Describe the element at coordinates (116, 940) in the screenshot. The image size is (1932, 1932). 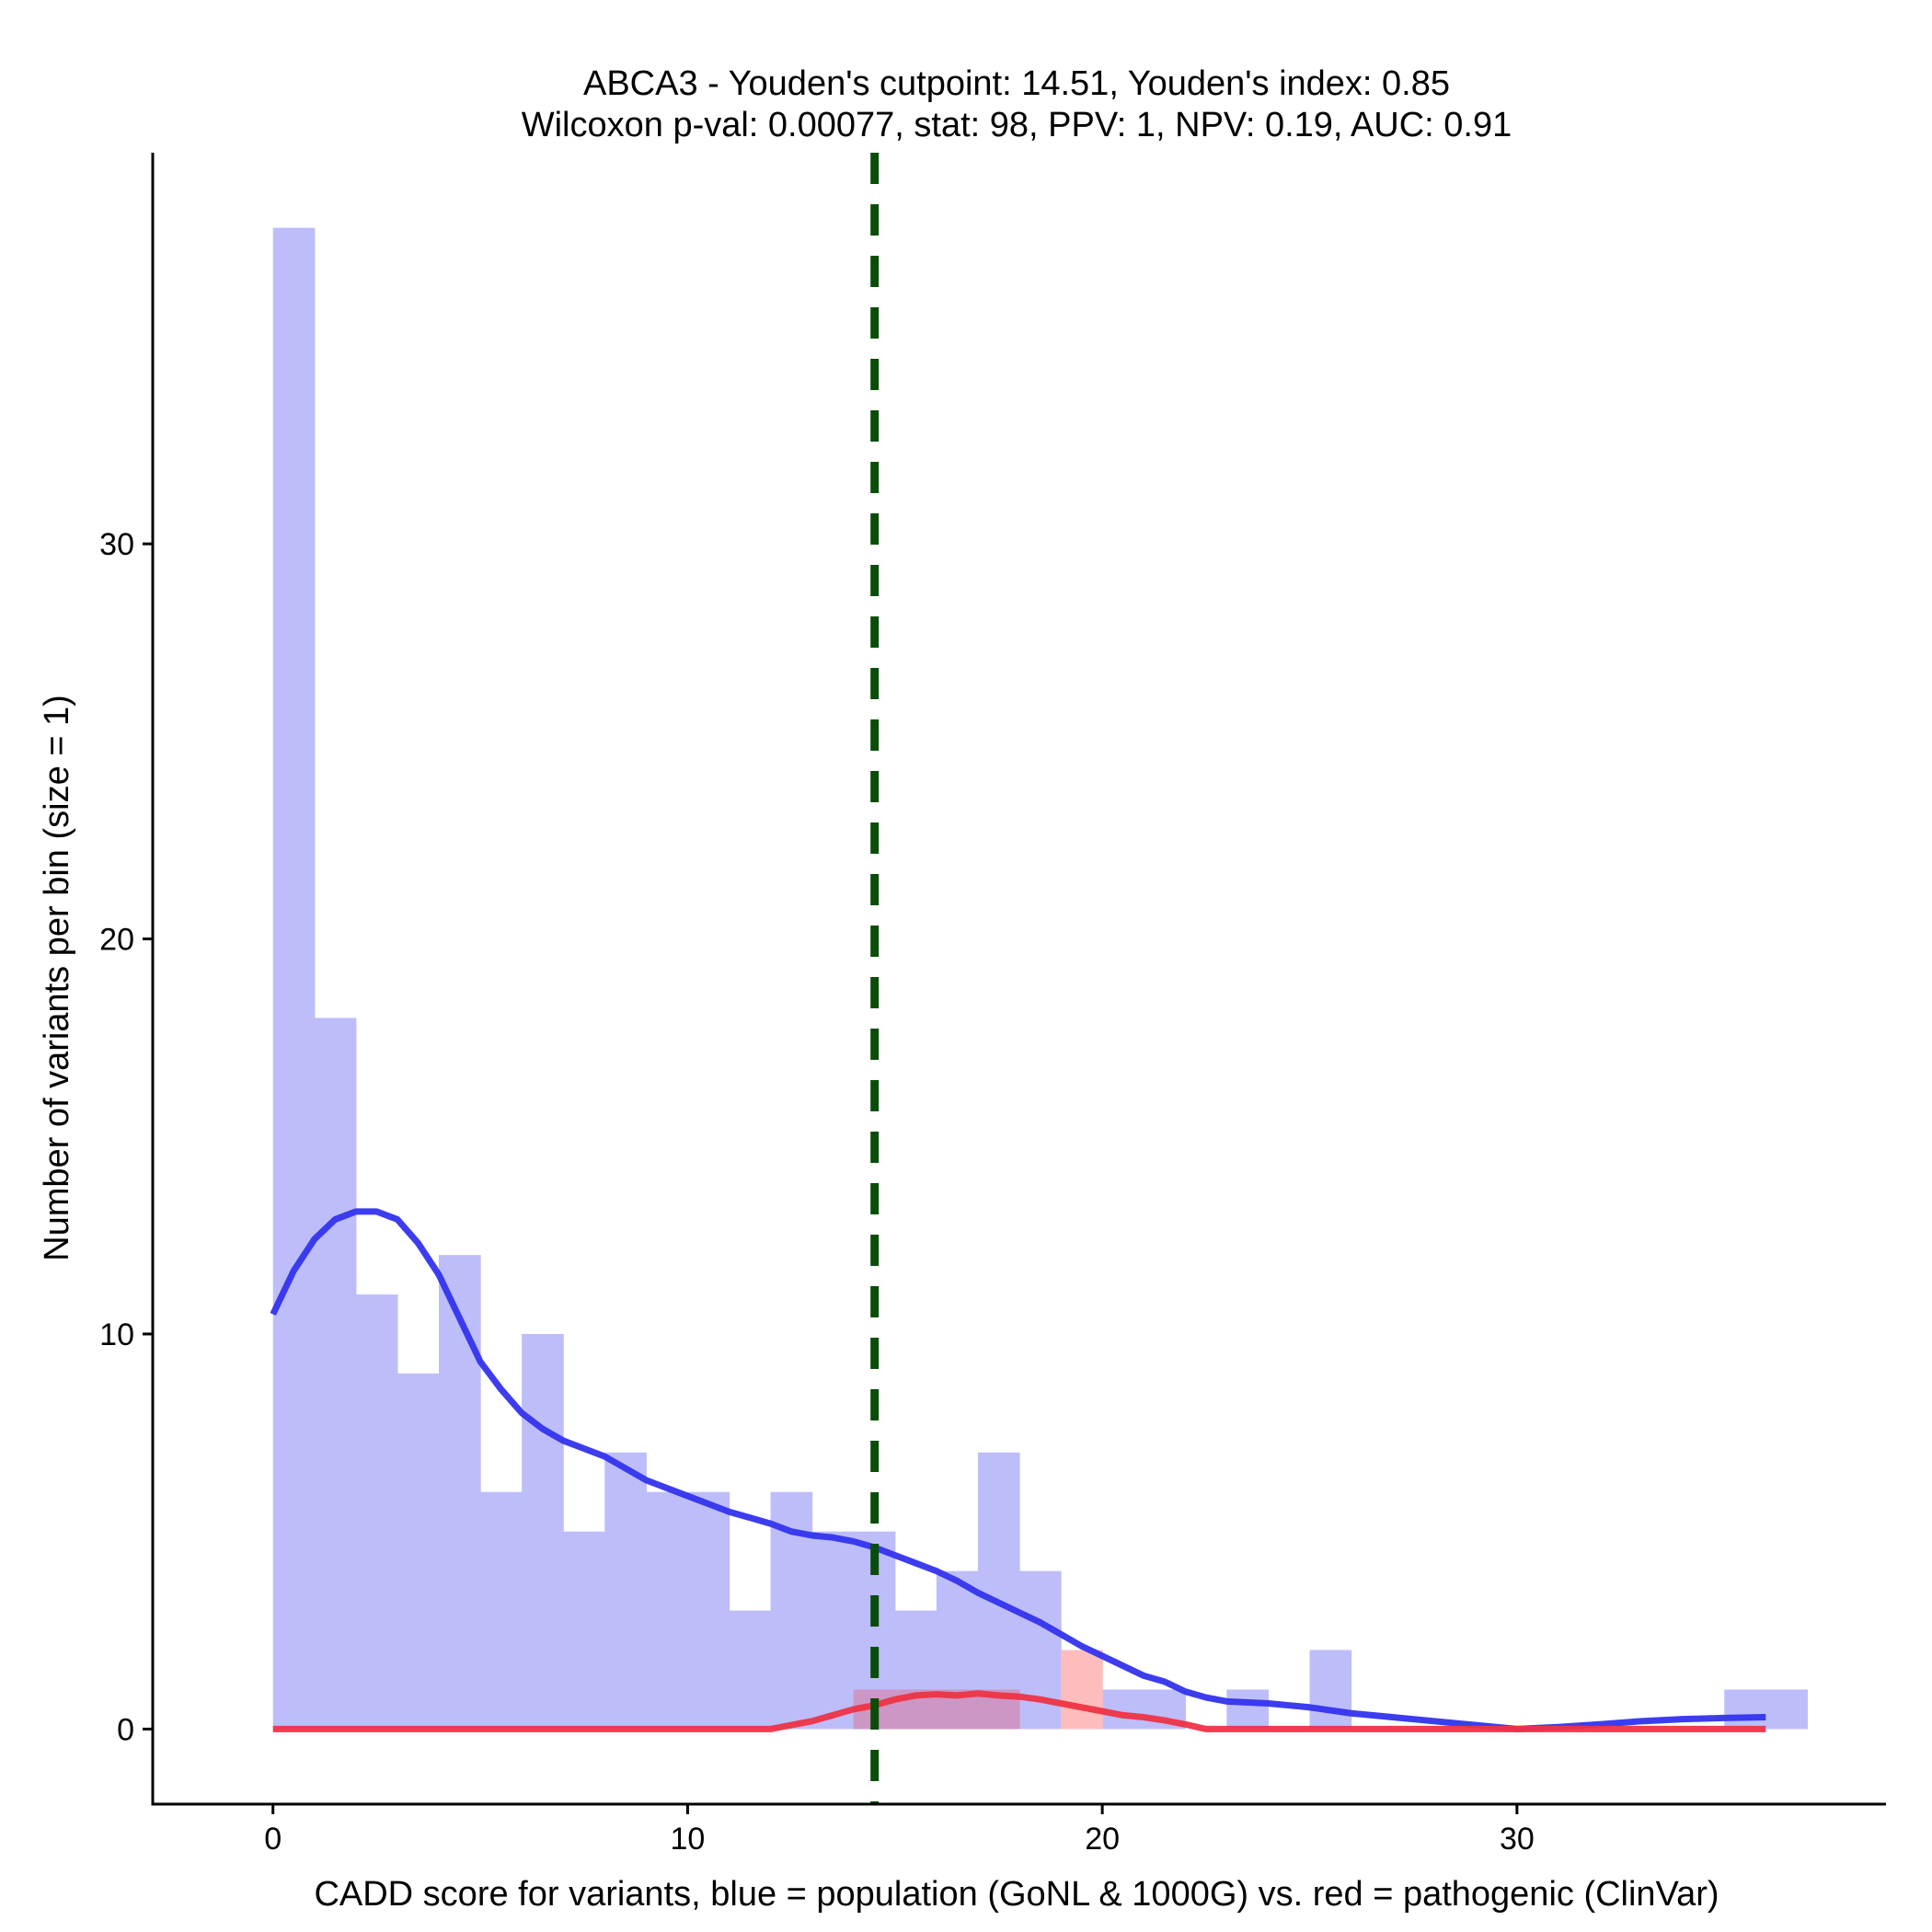
I see `y-tick-label: 20` at that location.